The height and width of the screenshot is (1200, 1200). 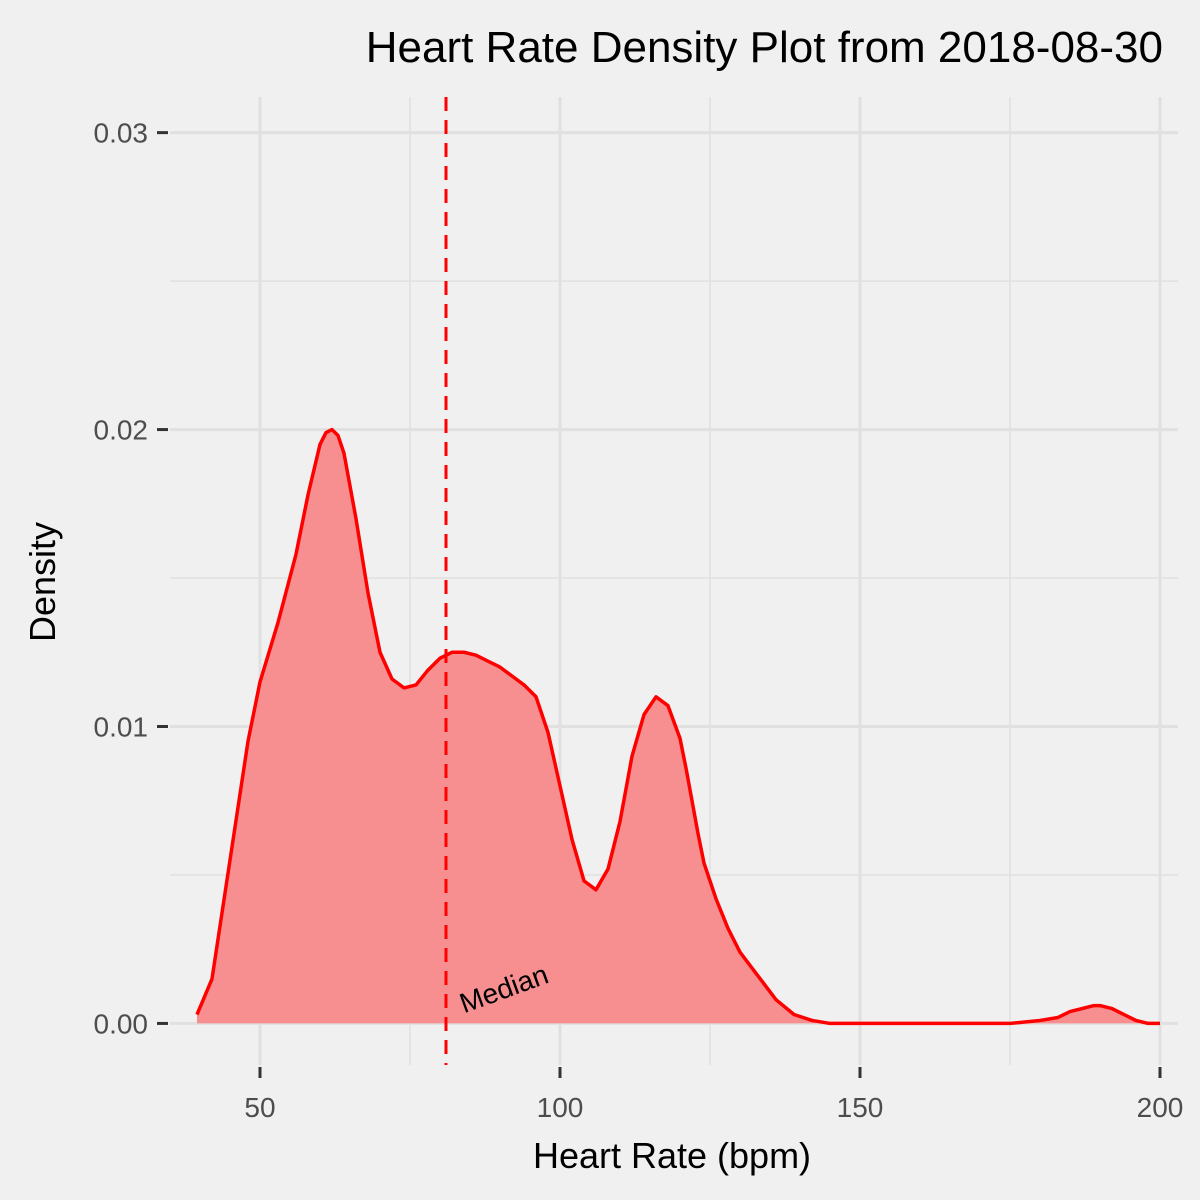 I want to click on y-axis-title: Density, so click(x=42, y=582).